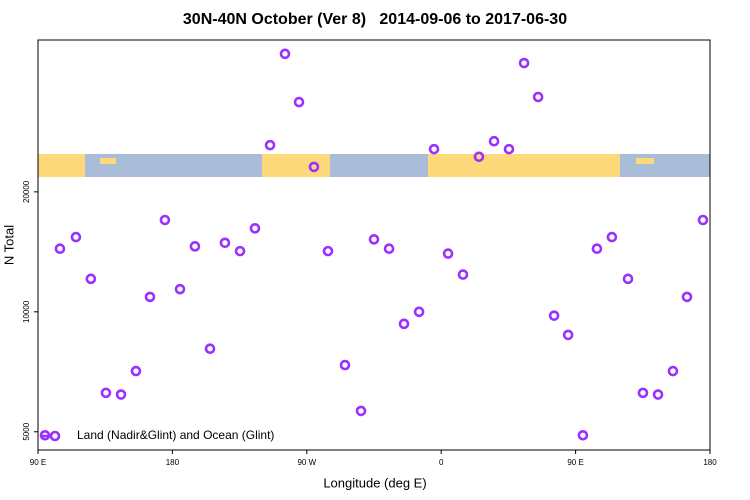 The image size is (750, 500). Describe the element at coordinates (8, 245) in the screenshot. I see `y-axis-title: N Total` at that location.